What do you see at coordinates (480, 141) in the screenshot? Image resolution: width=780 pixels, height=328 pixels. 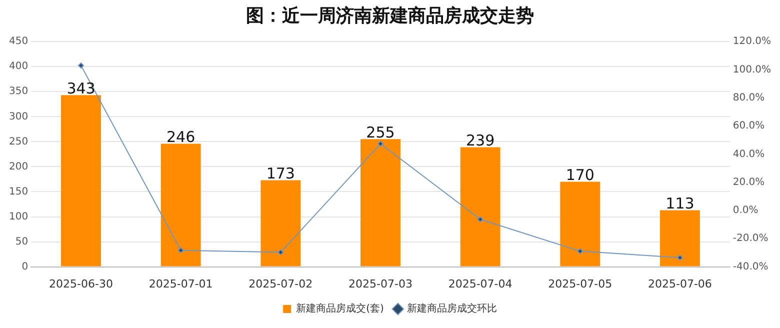 I see `data-label: 239` at bounding box center [480, 141].